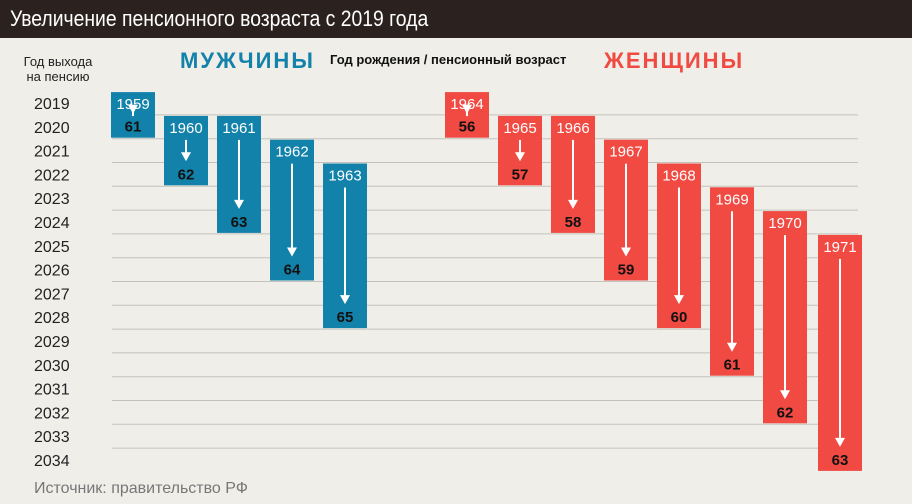 The height and width of the screenshot is (504, 912). What do you see at coordinates (292, 270) in the screenshot?
I see `bar-retirement-age: 64` at bounding box center [292, 270].